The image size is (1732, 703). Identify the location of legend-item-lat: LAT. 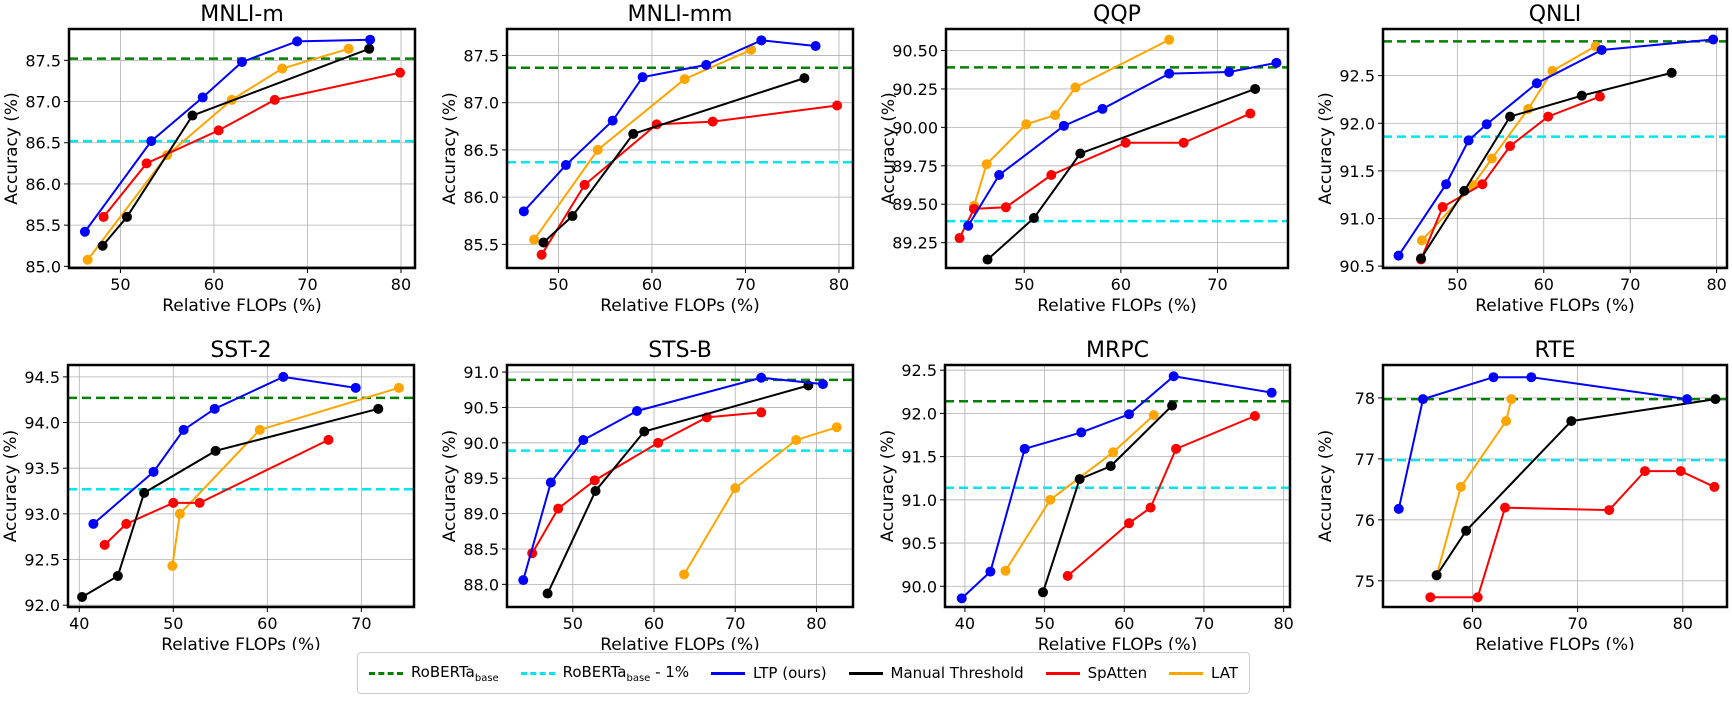
(1203, 673).